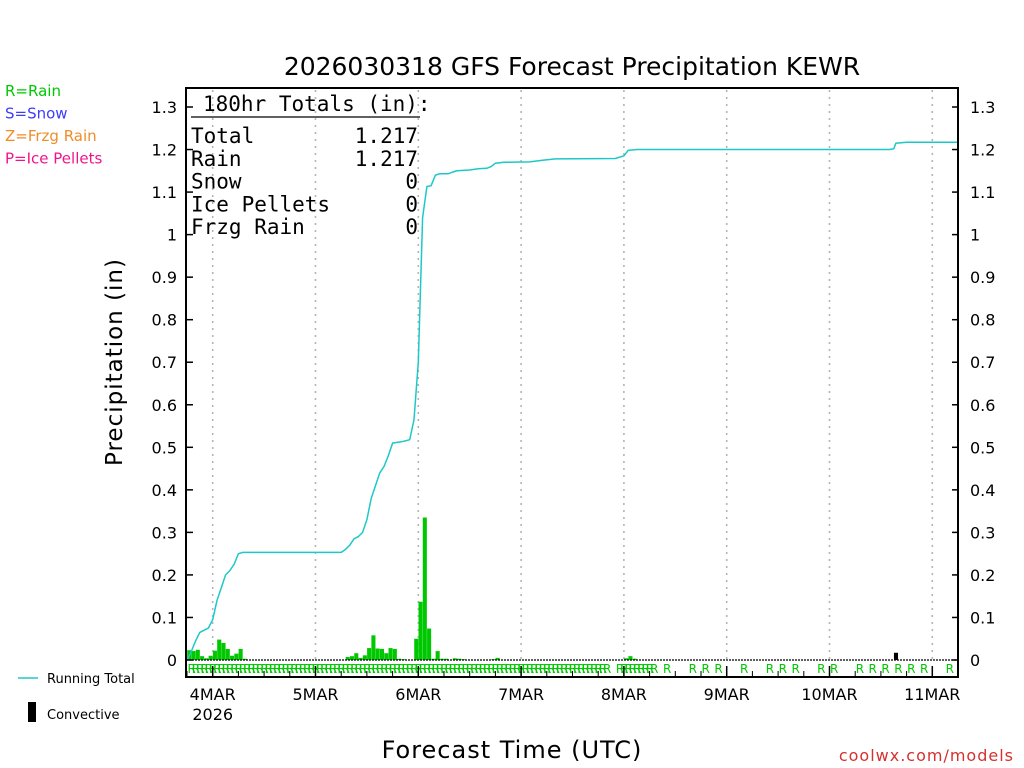  What do you see at coordinates (727, 694) in the screenshot?
I see `x-tick-label: 9MAR` at bounding box center [727, 694].